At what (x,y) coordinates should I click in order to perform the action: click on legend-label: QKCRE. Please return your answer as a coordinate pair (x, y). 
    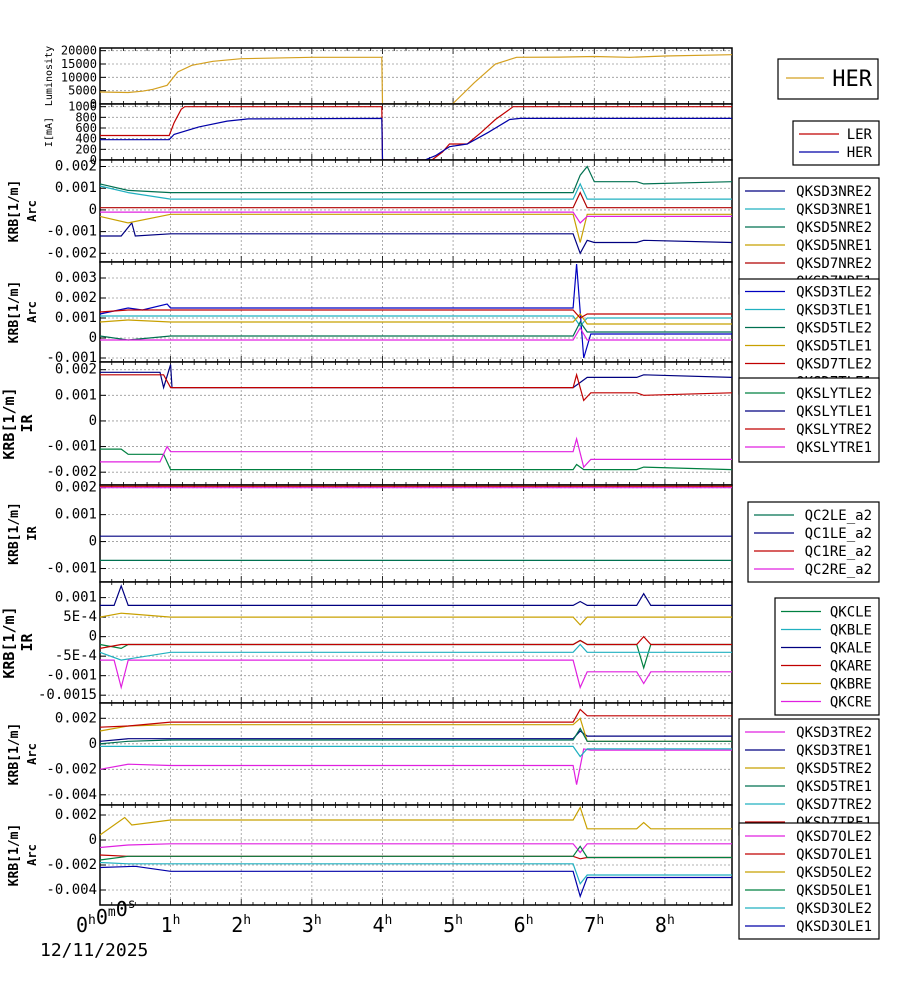
    Looking at the image, I should click on (851, 703).